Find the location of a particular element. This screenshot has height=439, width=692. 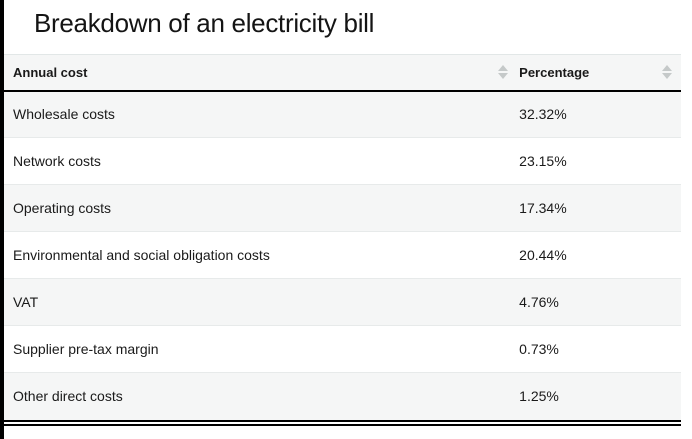

table-row: Other direct costs 1.25% is located at coordinates (342, 396).